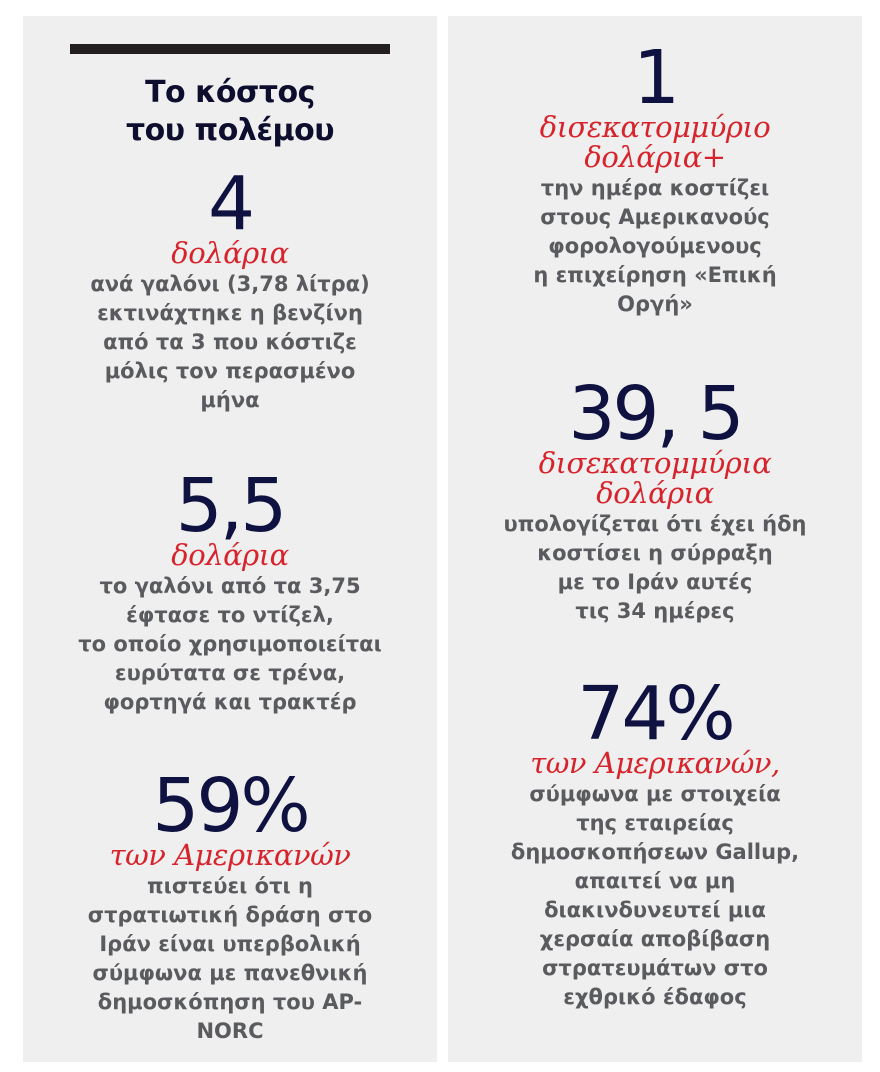 This screenshot has width=880, height=1072. I want to click on title-line: Το κόστος, so click(230, 92).